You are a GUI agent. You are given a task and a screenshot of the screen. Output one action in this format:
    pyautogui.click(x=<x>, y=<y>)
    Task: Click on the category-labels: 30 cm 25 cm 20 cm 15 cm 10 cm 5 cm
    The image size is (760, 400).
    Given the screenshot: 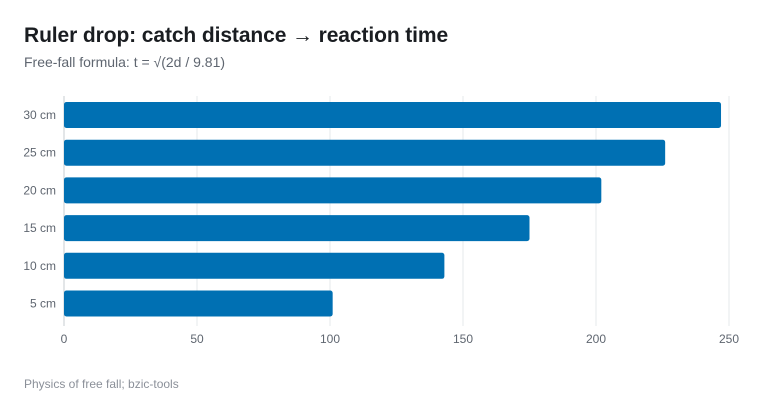 What is the action you would take?
    pyautogui.click(x=39, y=209)
    